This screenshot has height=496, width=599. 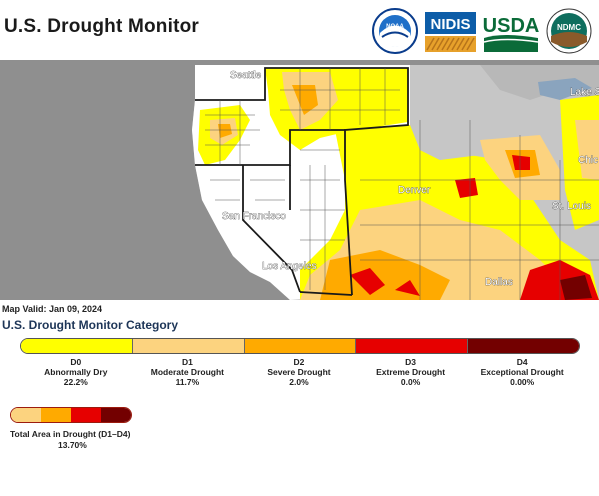 I want to click on city-st-louis: St. Louis, so click(x=571, y=206).